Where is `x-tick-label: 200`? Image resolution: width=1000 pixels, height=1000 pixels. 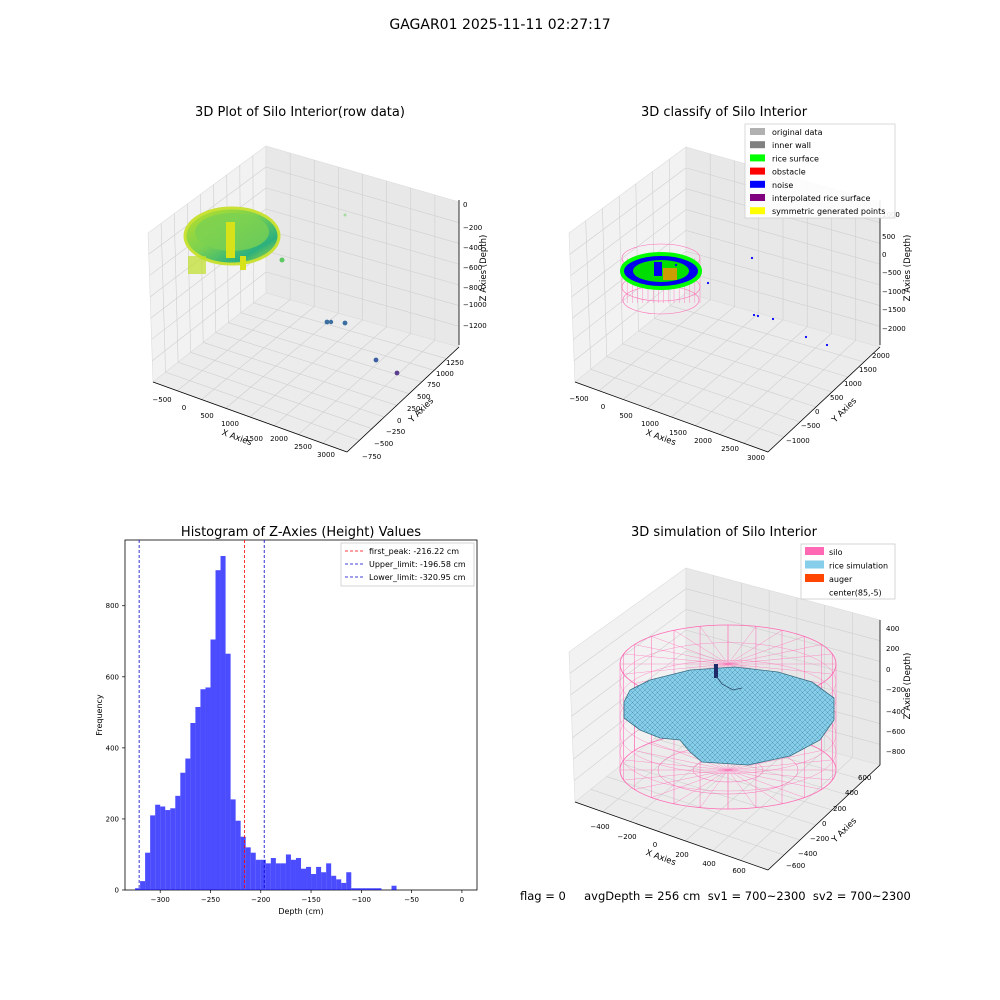 x-tick-label: 200 is located at coordinates (681, 855).